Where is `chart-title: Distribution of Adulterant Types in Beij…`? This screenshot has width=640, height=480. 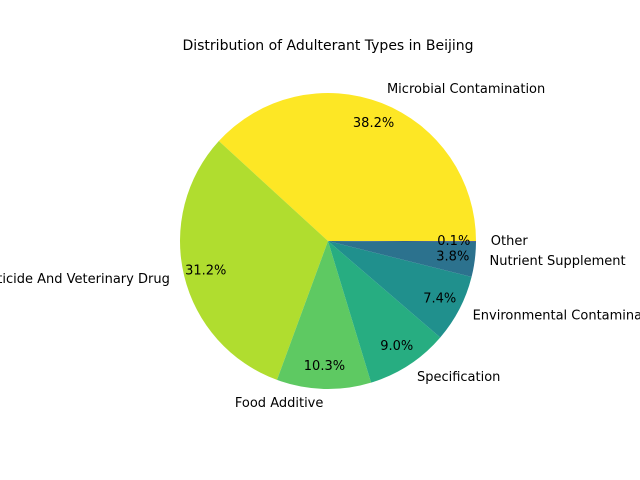
chart-title: Distribution of Adulterant Types in Beij… is located at coordinates (327, 46).